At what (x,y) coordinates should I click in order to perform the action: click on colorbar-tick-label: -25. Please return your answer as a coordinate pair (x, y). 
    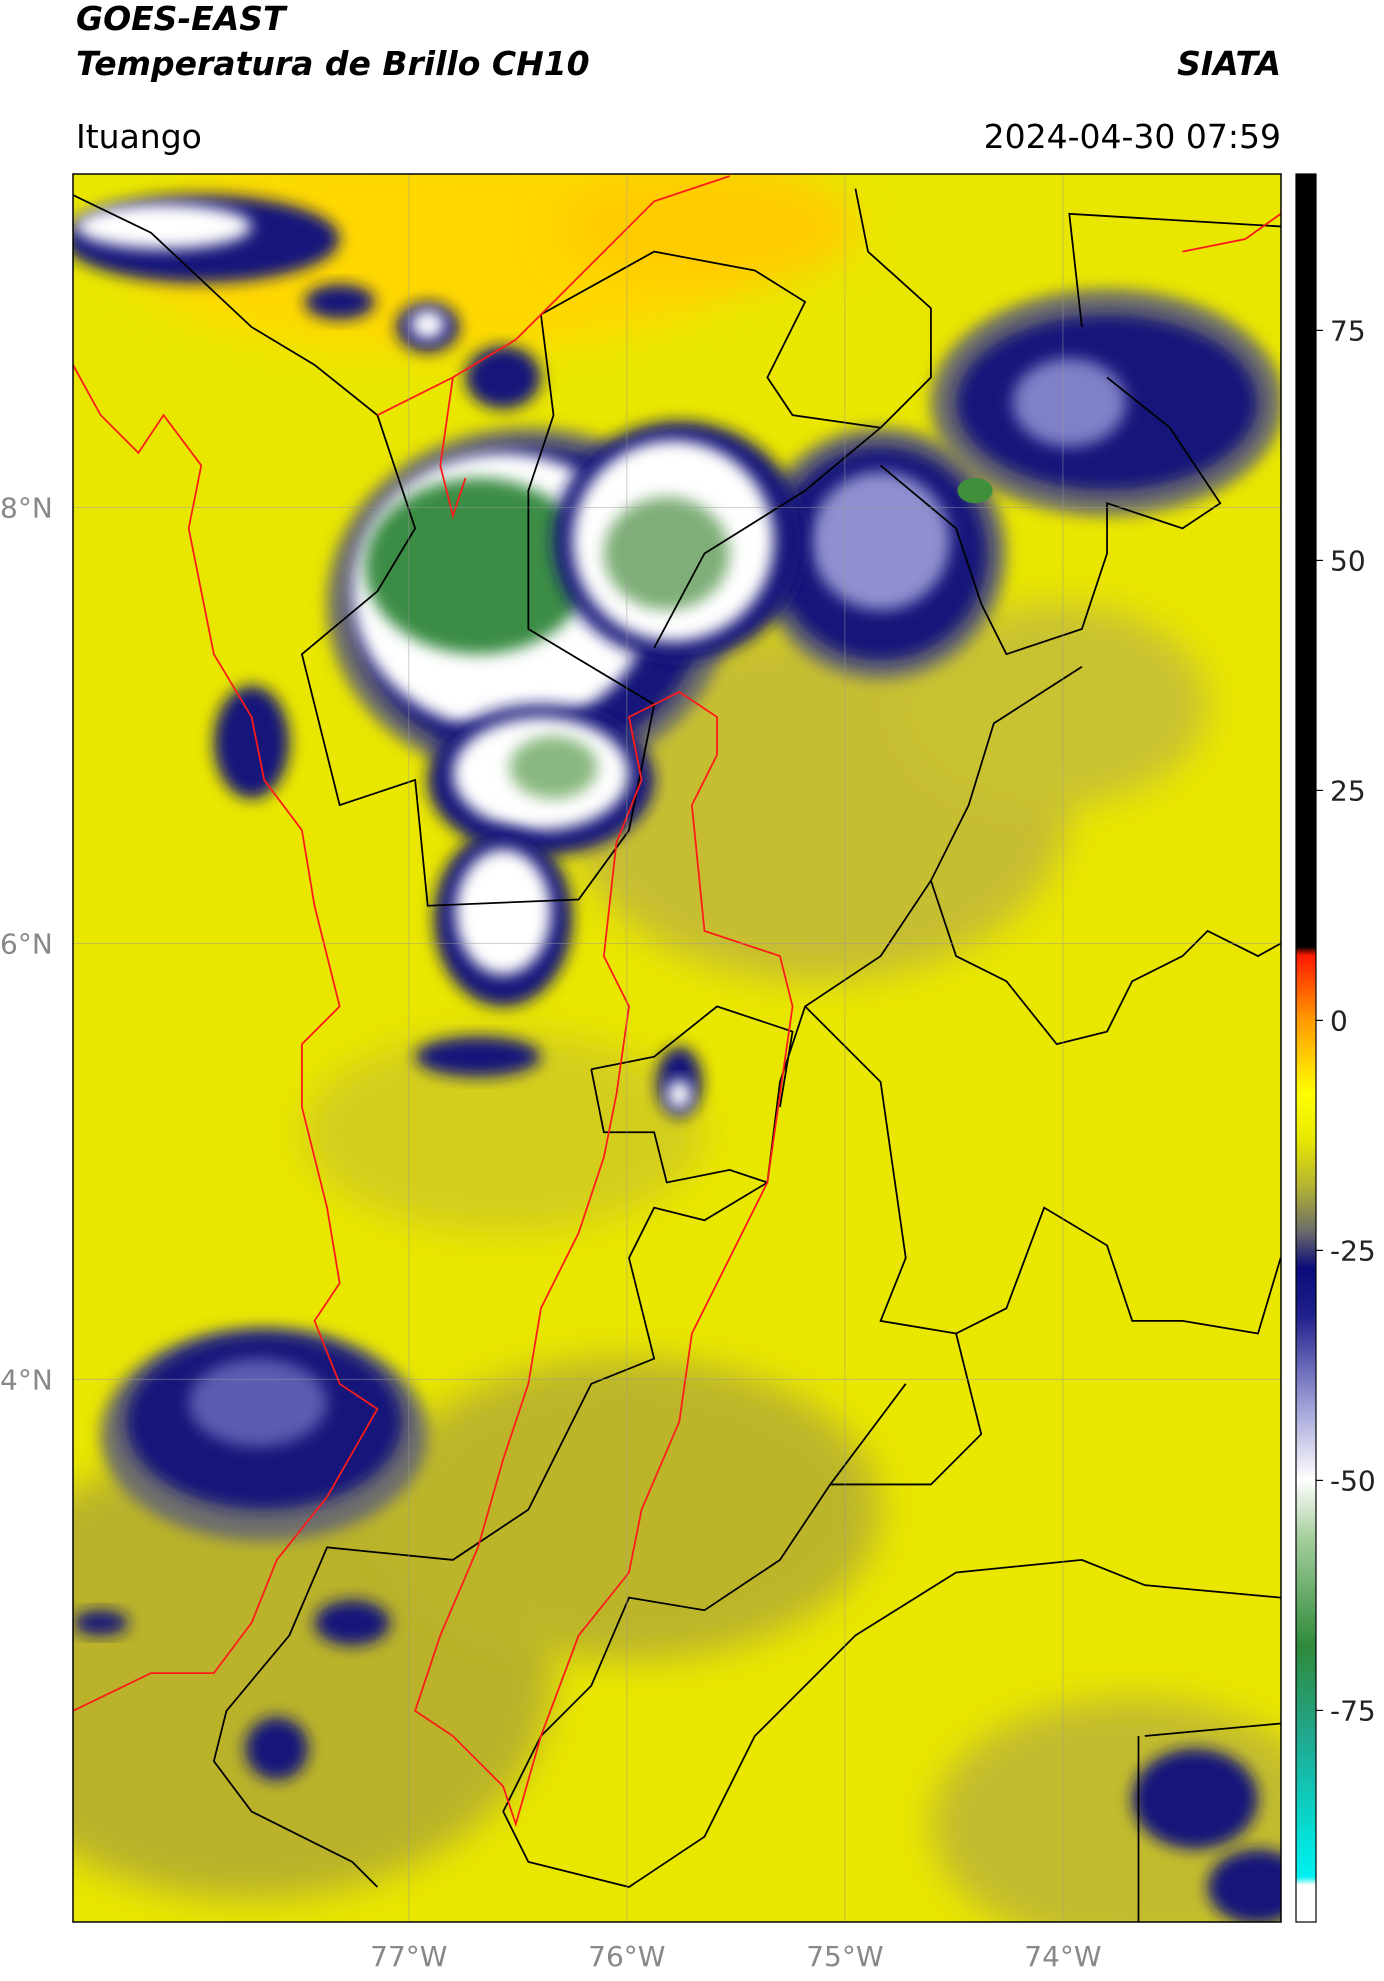
    Looking at the image, I should click on (1353, 1250).